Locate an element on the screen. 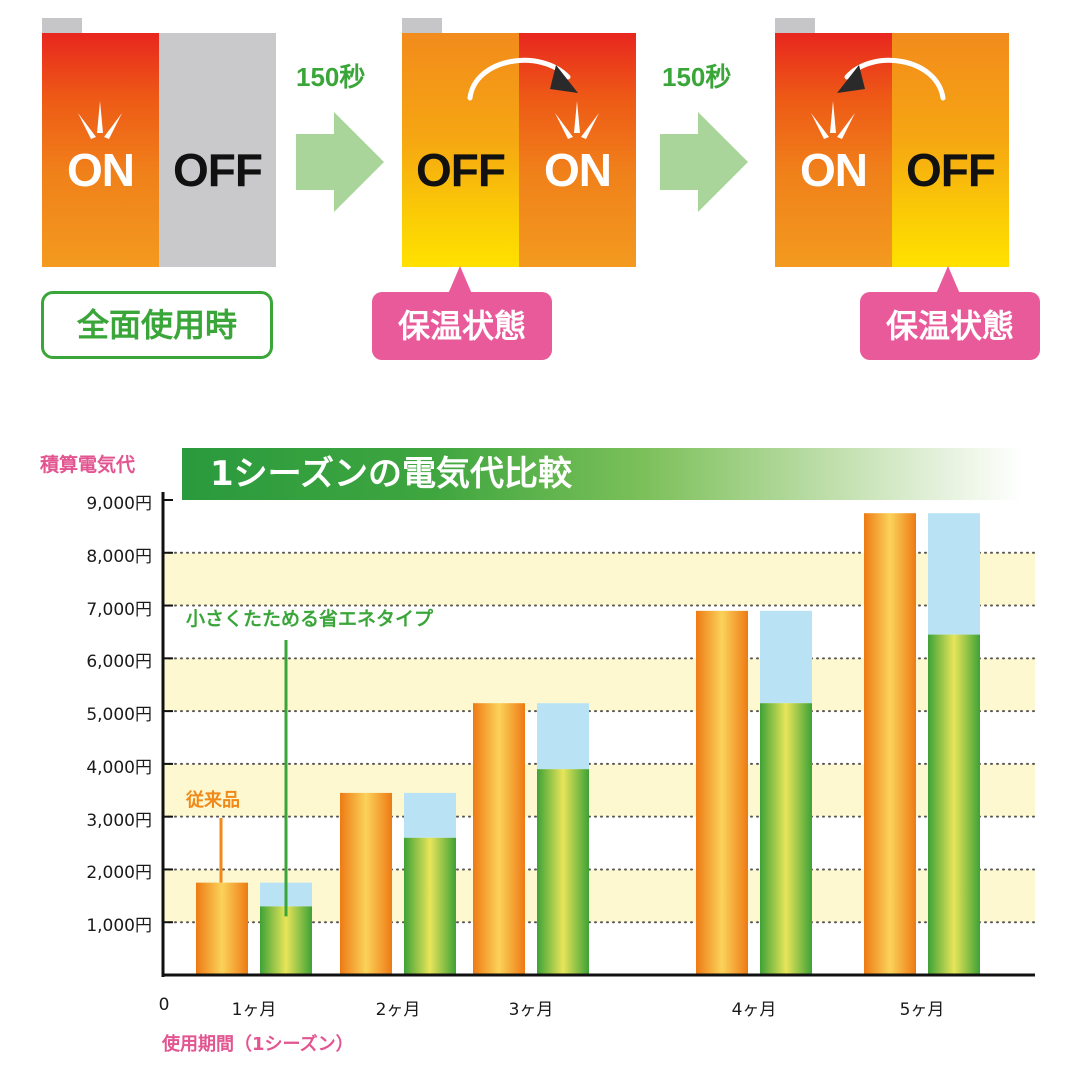 This screenshot has width=1080, height=1080. y-tick-label: 3,000円 is located at coordinates (119, 820).